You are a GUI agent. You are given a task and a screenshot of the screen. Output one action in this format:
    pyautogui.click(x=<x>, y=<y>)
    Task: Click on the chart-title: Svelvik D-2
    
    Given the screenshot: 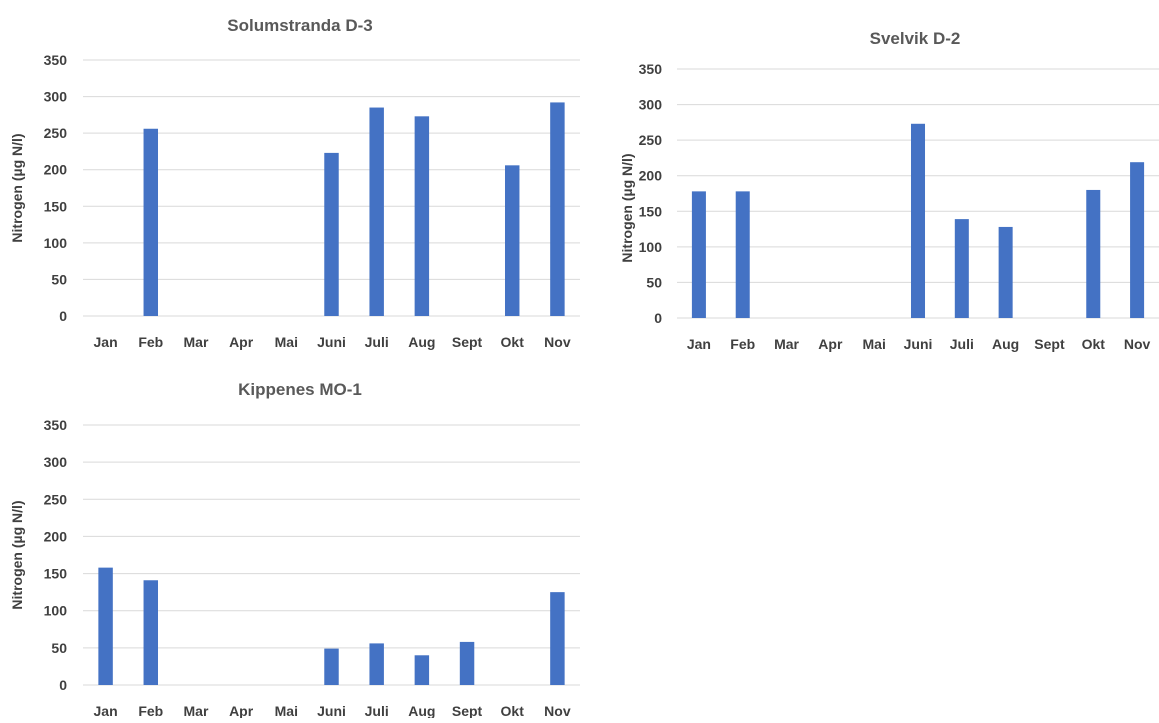 What is the action you would take?
    pyautogui.click(x=915, y=38)
    